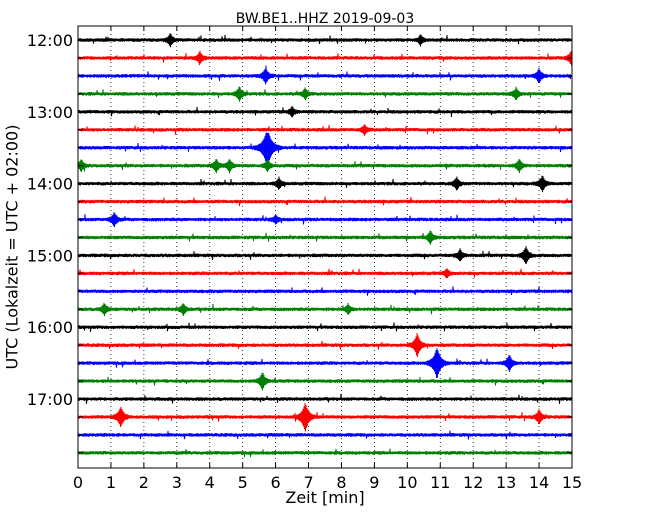 This screenshot has width=650, height=520. What do you see at coordinates (325, 497) in the screenshot?
I see `x-axis-label: Zeit [min]` at bounding box center [325, 497].